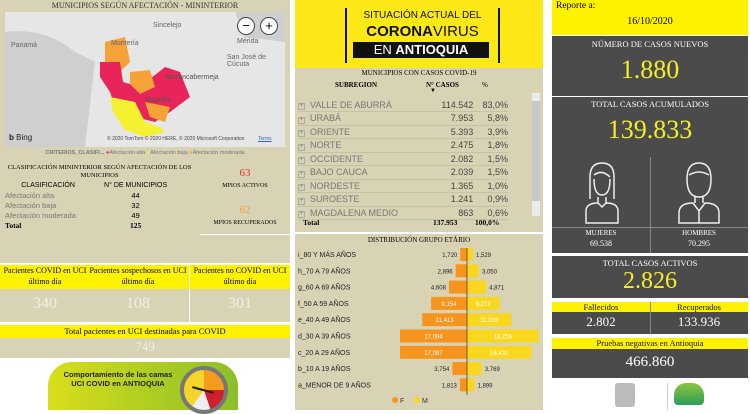 The height and width of the screenshot is (414, 750). I want to click on recovered-label: Recuperados, so click(699, 307).